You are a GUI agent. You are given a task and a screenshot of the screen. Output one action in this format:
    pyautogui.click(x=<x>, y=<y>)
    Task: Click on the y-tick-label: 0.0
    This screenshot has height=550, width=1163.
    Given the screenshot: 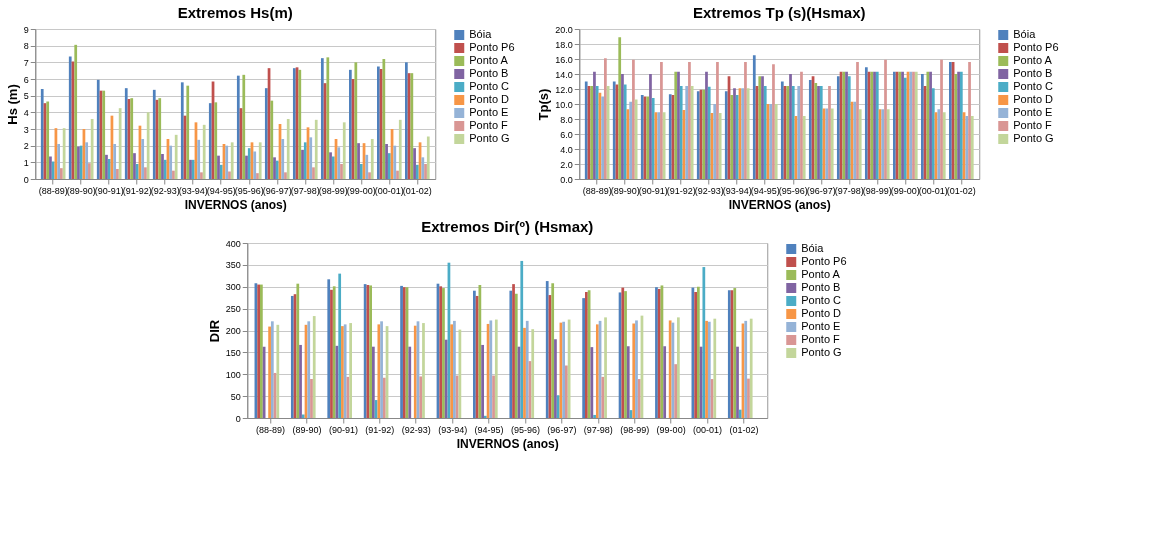 What is the action you would take?
    pyautogui.click(x=566, y=179)
    